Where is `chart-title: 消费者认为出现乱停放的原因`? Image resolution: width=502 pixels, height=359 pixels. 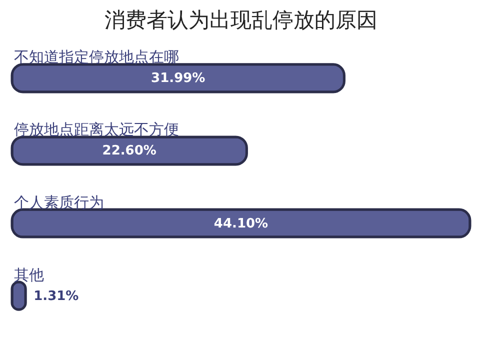
chart-title: 消费者认为出现乱停放的原因 is located at coordinates (241, 20).